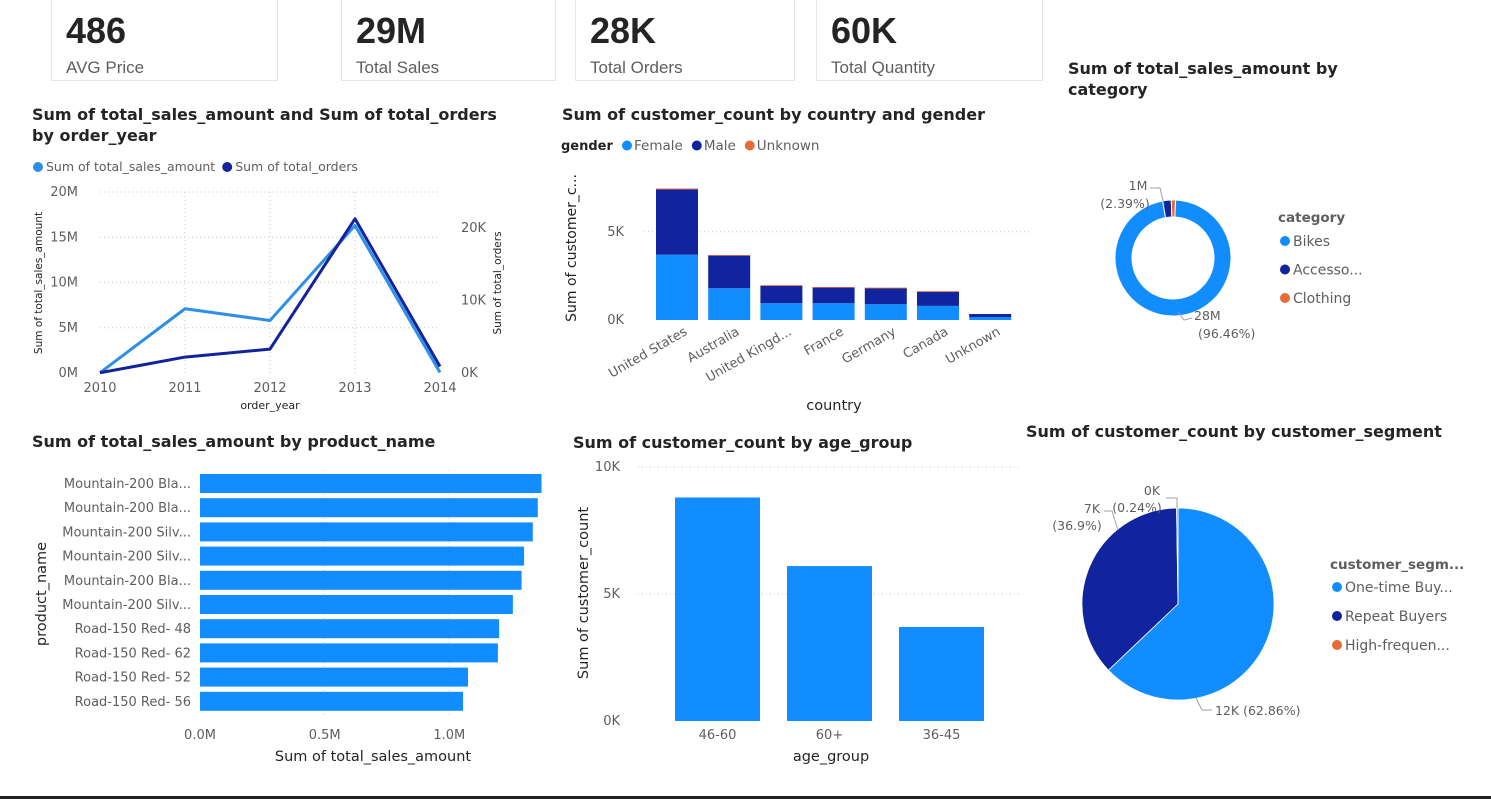  What do you see at coordinates (1322, 299) in the screenshot?
I see `legend-label: Clothing` at bounding box center [1322, 299].